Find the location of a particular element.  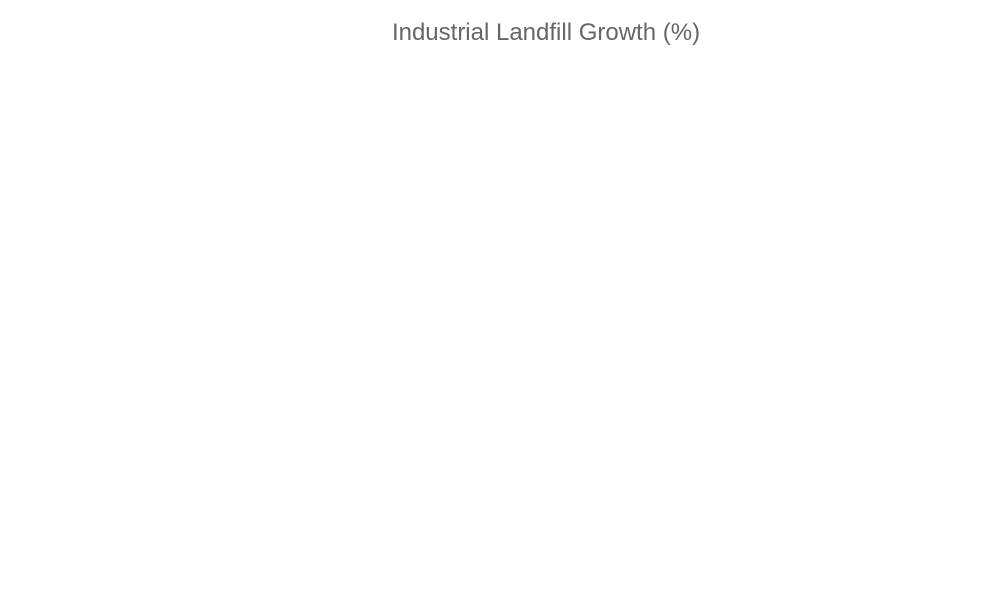

legend: Industrial Landfill Growth (%) is located at coordinates (500, 32).